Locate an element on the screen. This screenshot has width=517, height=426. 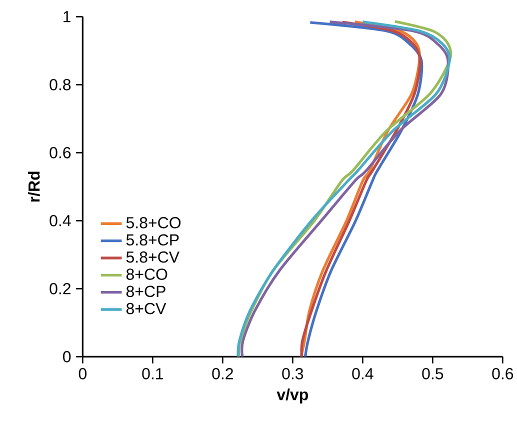
y-tick-label: 0.8 is located at coordinates (60, 84).